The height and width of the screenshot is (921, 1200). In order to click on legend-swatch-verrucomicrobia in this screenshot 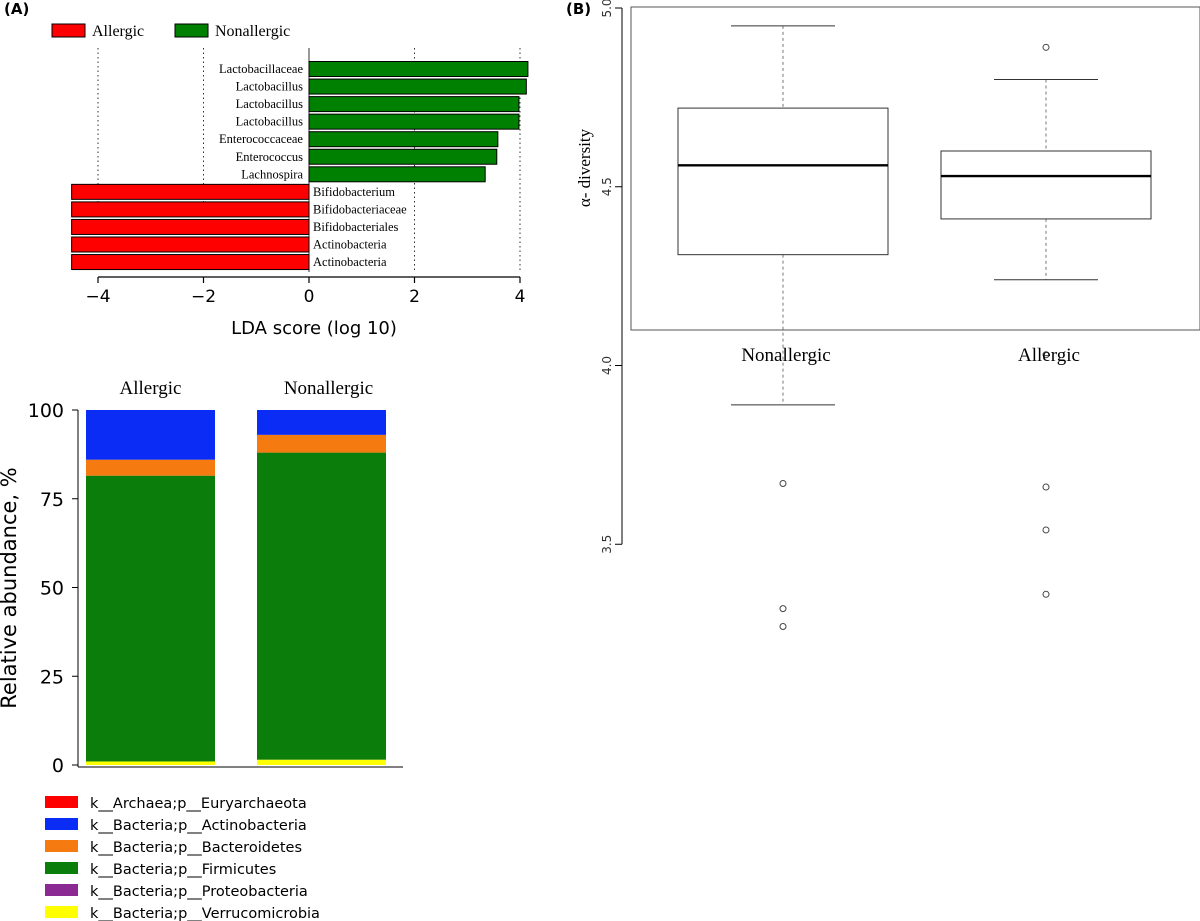, I will do `click(61, 912)`.